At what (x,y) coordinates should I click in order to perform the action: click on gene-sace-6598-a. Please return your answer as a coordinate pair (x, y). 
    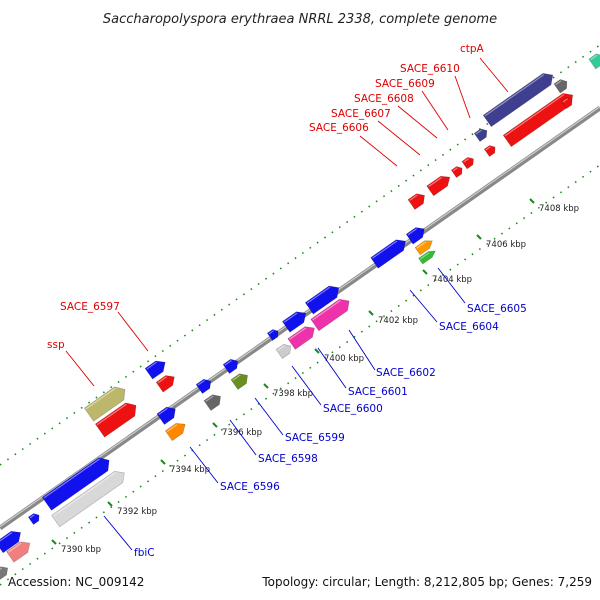
    Looking at the image, I should click on (204, 385).